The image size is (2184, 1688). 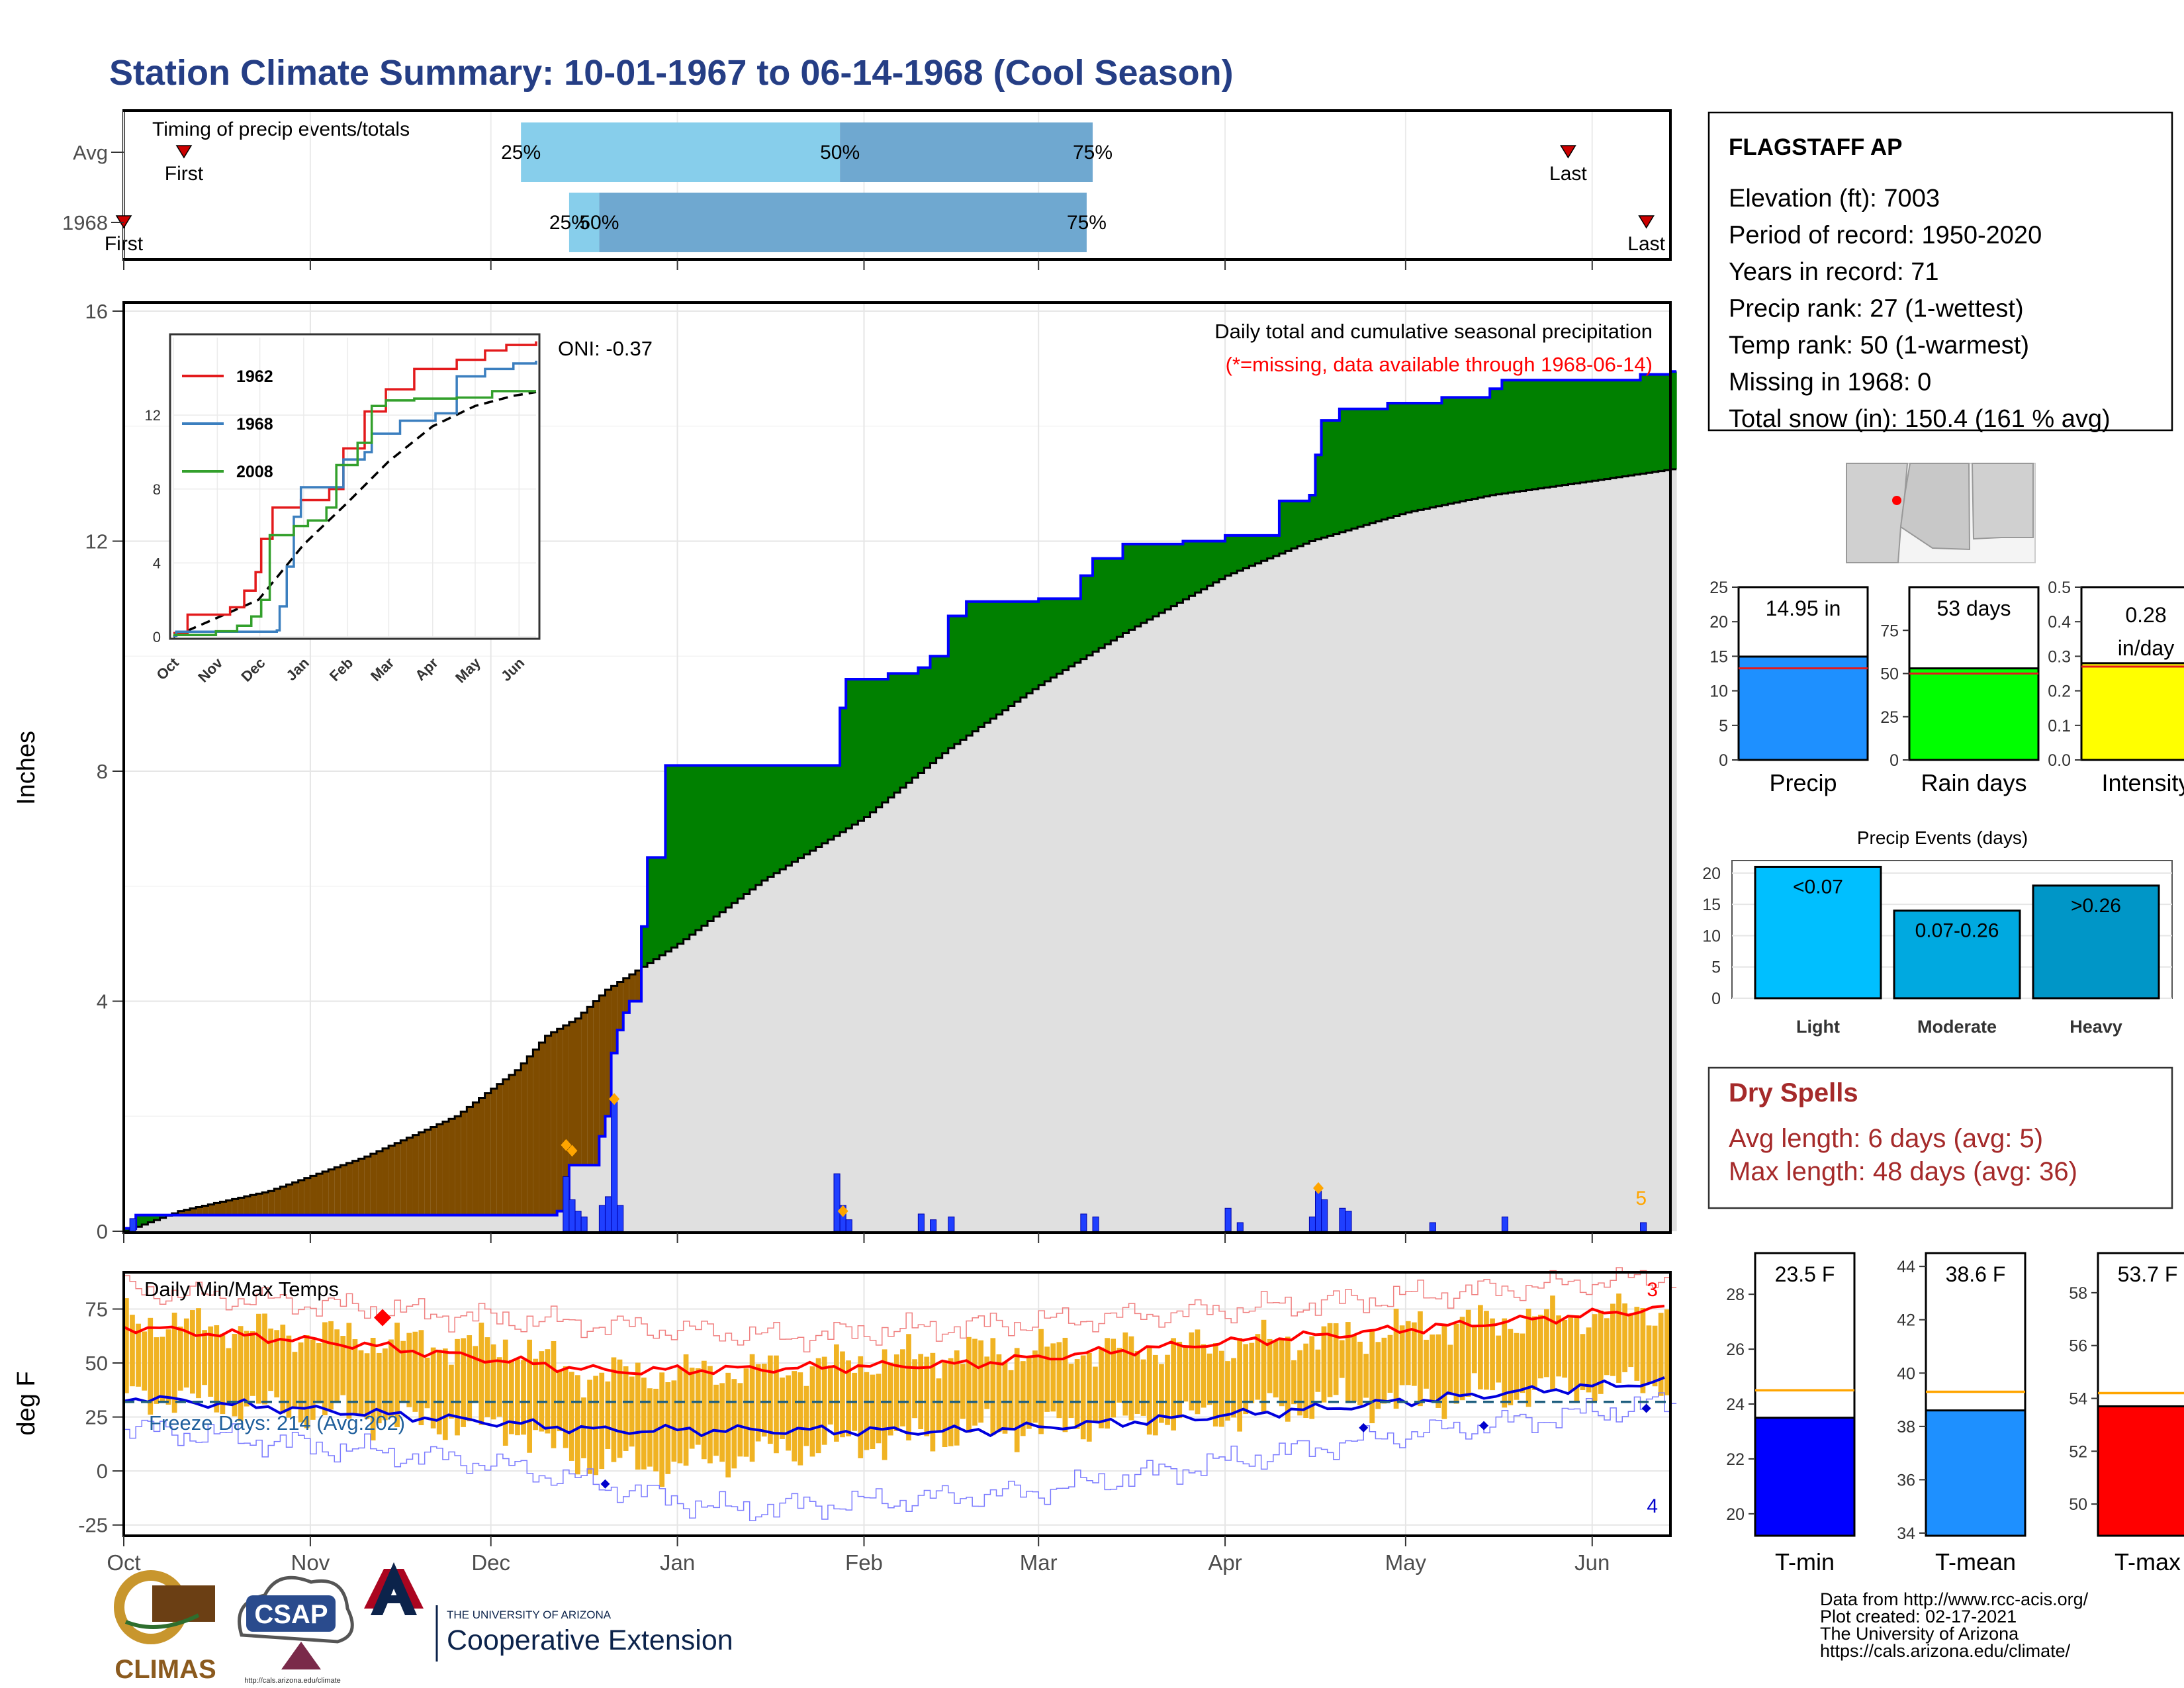 What do you see at coordinates (103, 1001) in the screenshot?
I see `precip-y-tick: 4` at bounding box center [103, 1001].